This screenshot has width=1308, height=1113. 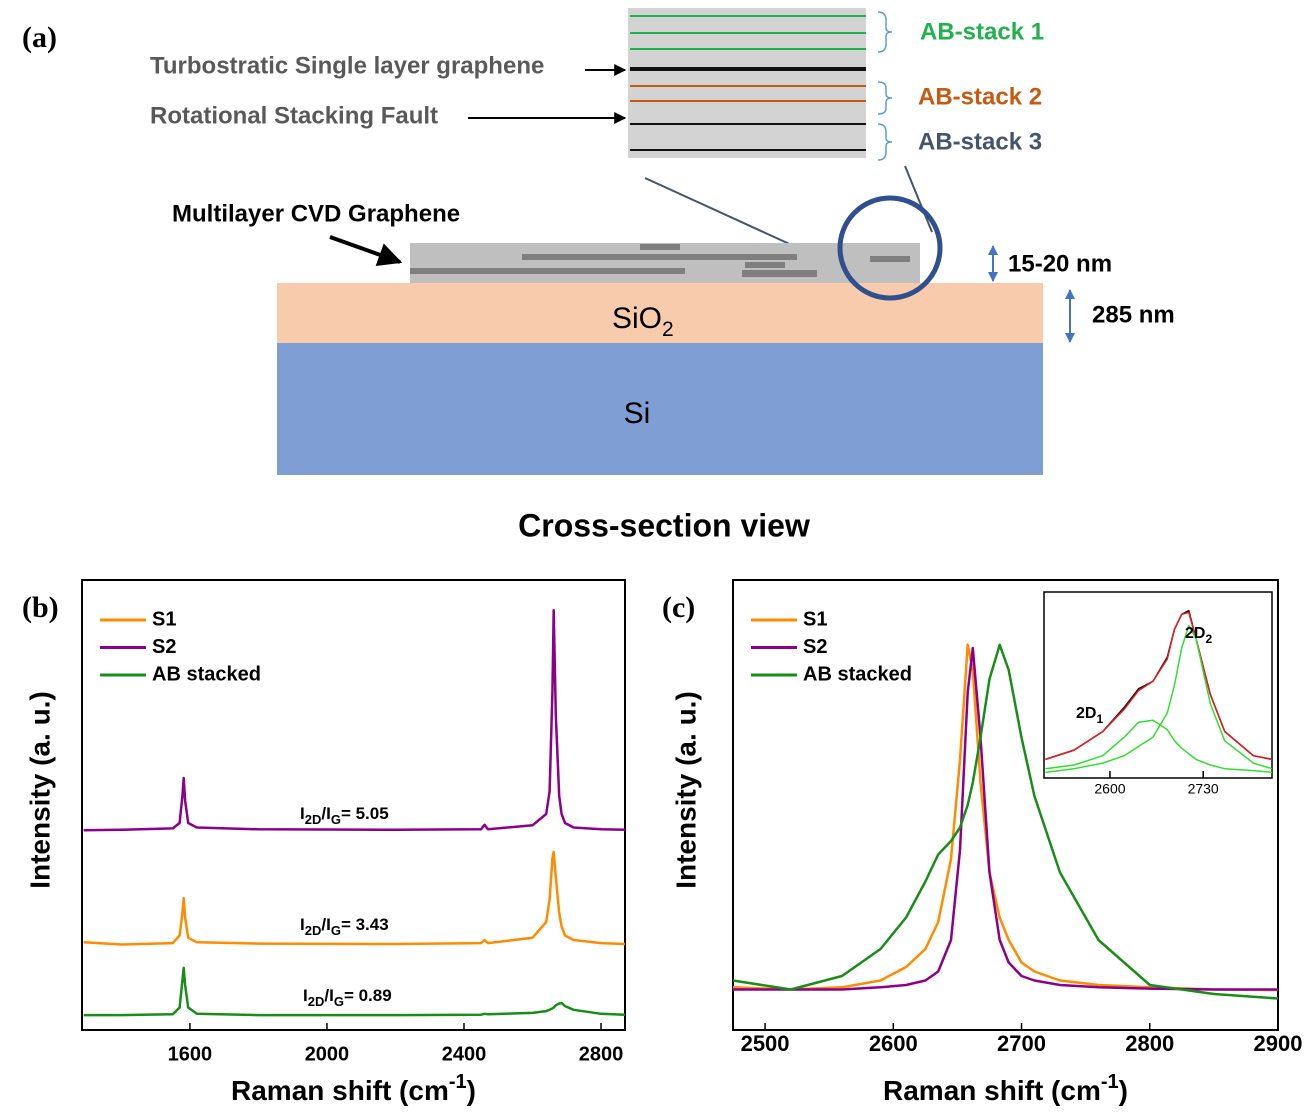 What do you see at coordinates (366, 251) in the screenshot?
I see `arrow` at bounding box center [366, 251].